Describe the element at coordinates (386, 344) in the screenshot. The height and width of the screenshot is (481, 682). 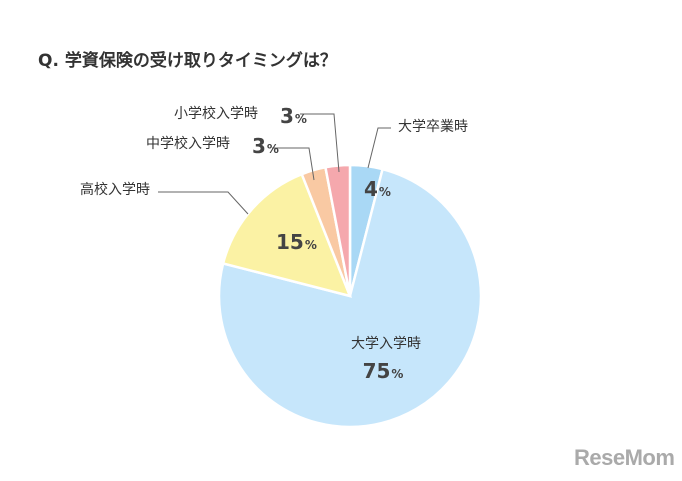
I see `slice-label-1: 大学入学時` at that location.